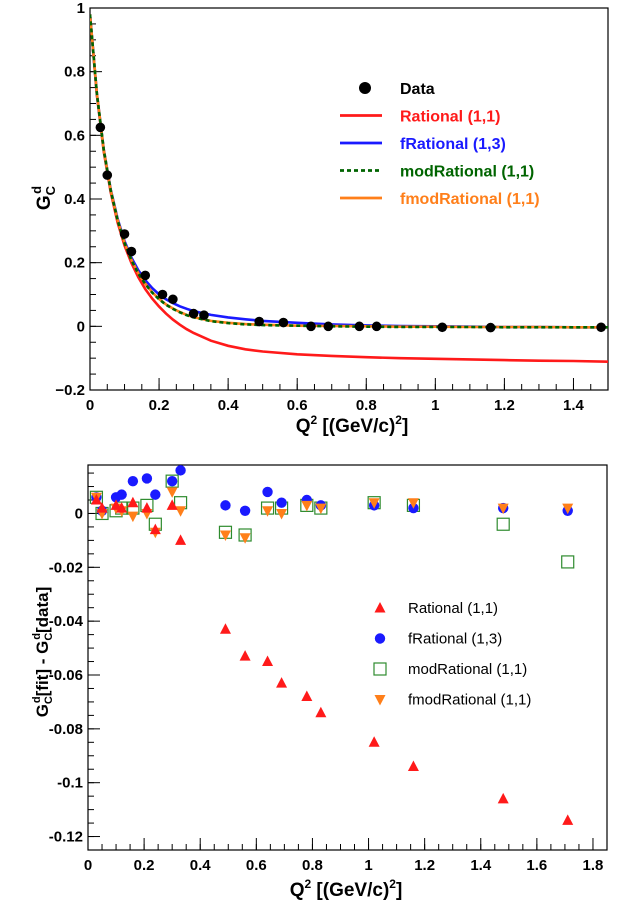  What do you see at coordinates (75, 199) in the screenshot?
I see `y-tick-label: 0.4` at bounding box center [75, 199].